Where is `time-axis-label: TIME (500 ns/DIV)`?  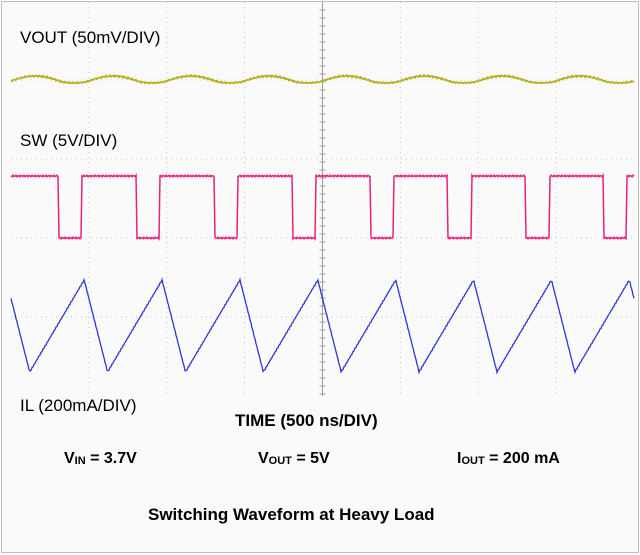 time-axis-label: TIME (500 ns/DIV) is located at coordinates (306, 420).